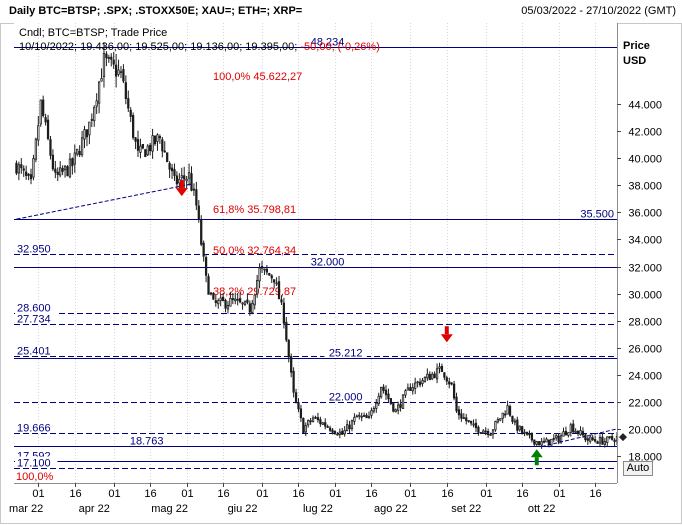  What do you see at coordinates (257, 77) in the screenshot?
I see `fib-label: 100,0% 45.622,27` at bounding box center [257, 77].